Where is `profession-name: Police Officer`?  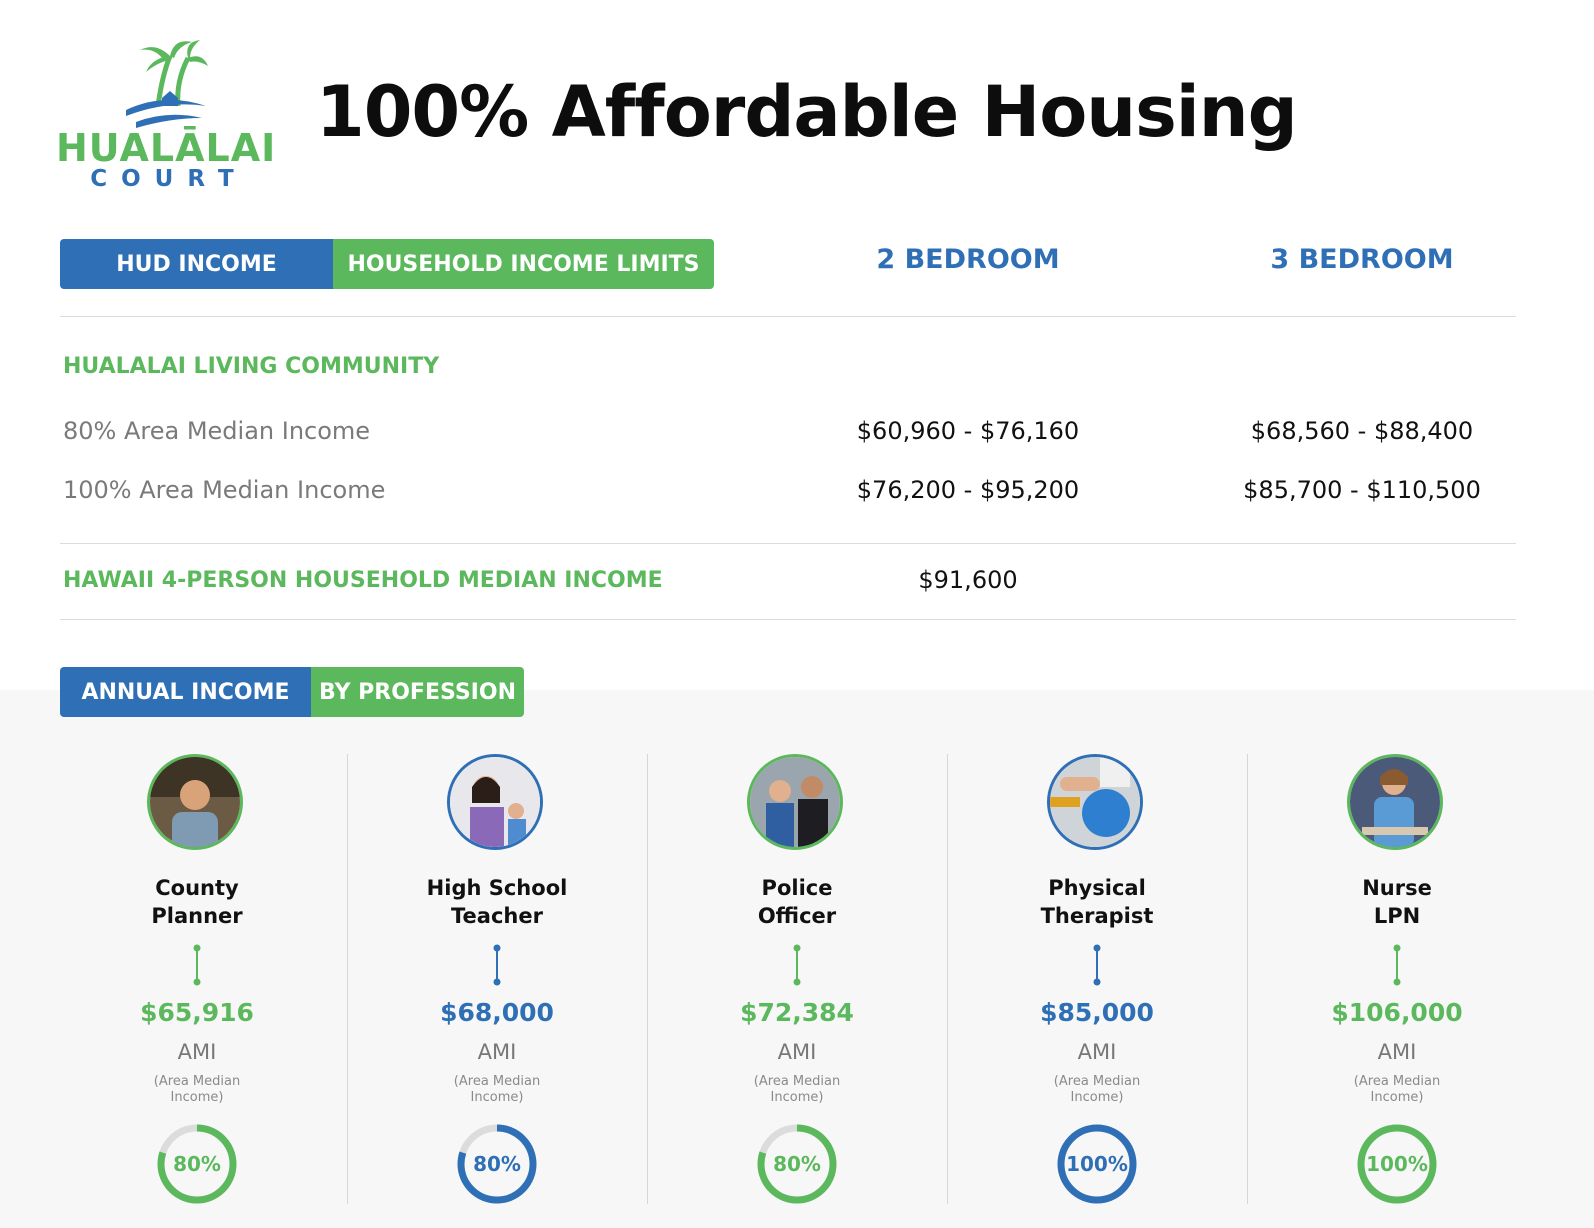
profession-name: Police Officer is located at coordinates (797, 902).